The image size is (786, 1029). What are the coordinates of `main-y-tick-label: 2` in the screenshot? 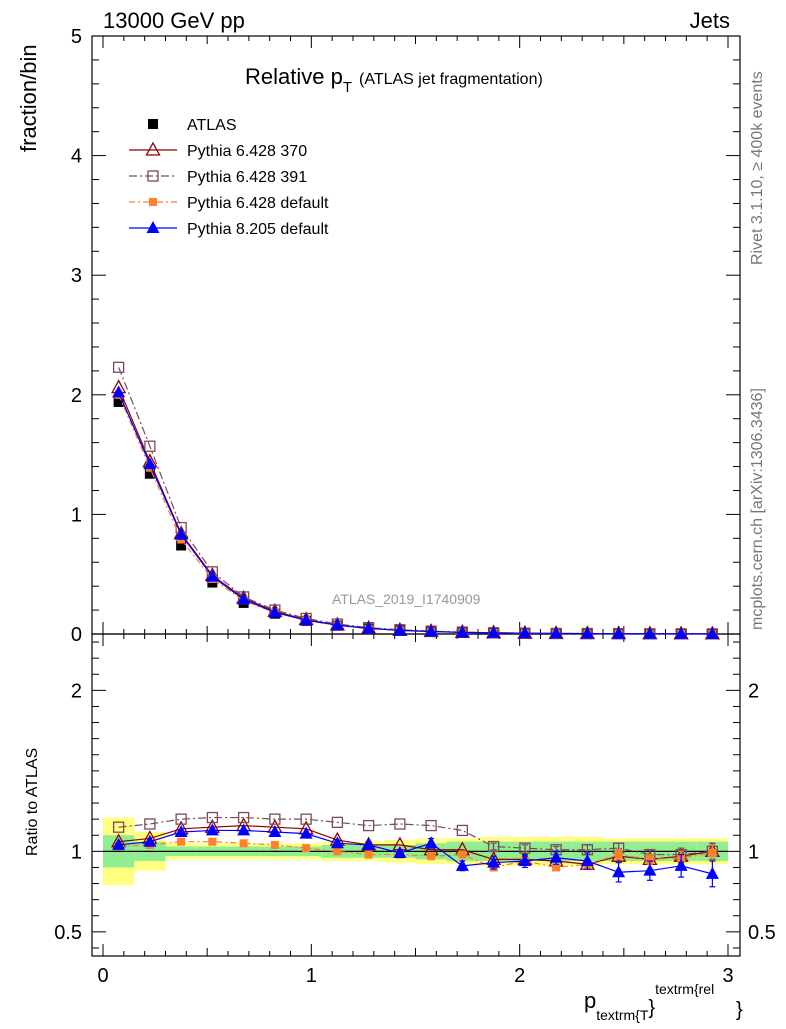 It's located at (76, 396).